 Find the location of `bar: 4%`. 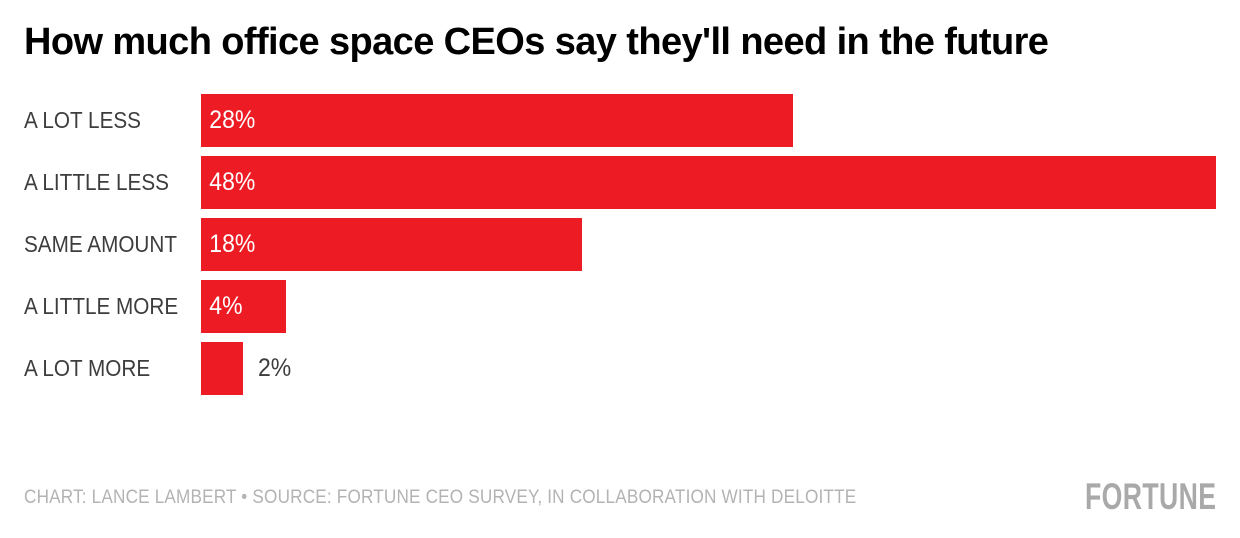

bar: 4% is located at coordinates (243, 306).